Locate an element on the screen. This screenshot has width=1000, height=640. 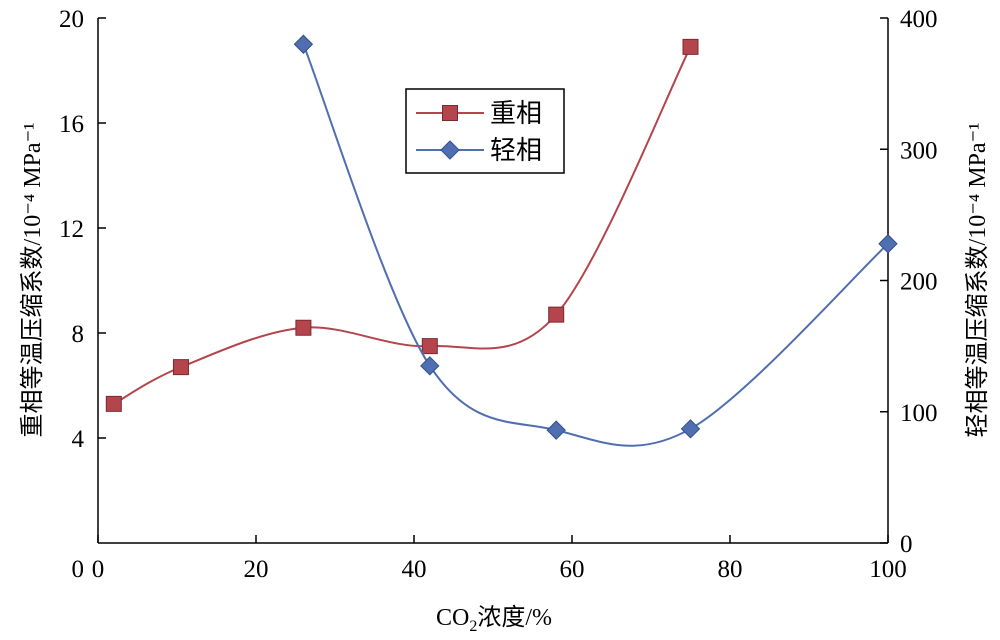
x-tick-label: 60 is located at coordinates (572, 569).